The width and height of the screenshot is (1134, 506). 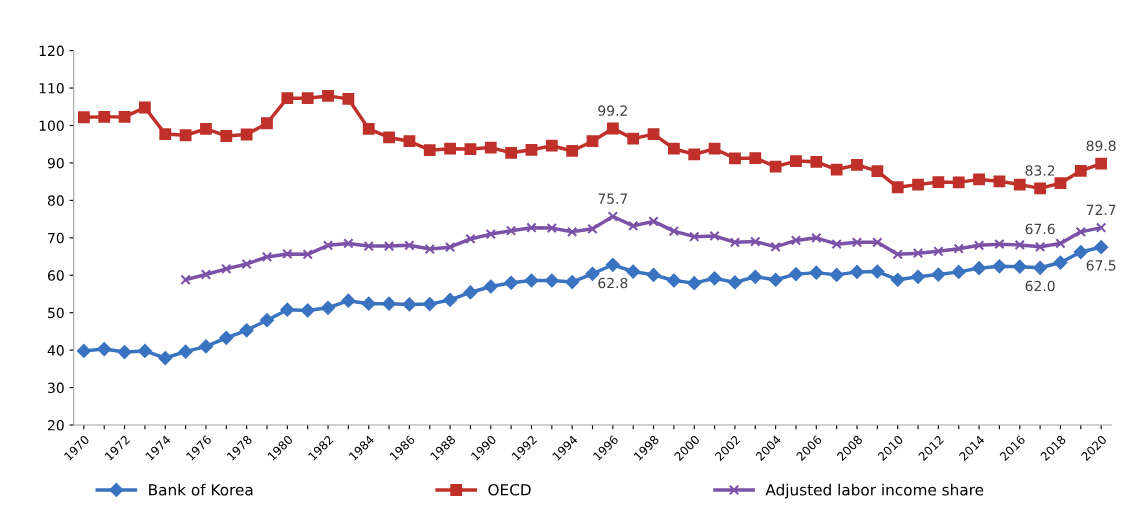 I want to click on y-tick-label: 60, so click(x=55, y=275).